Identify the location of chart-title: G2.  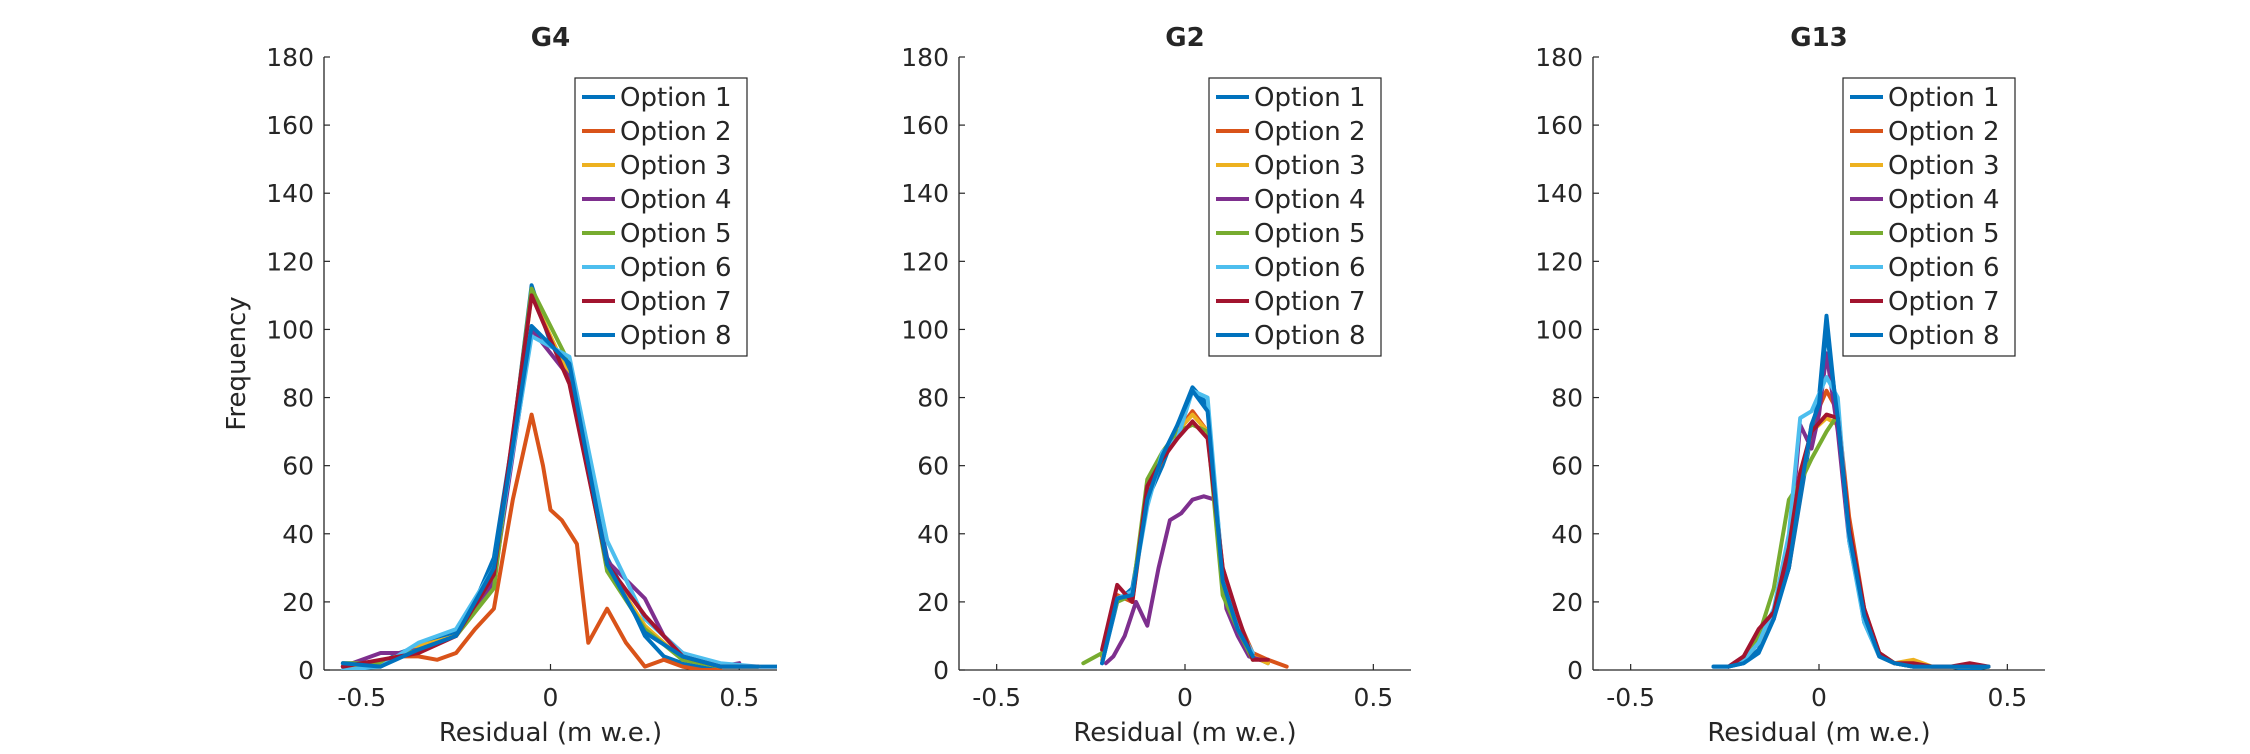
(1184, 38).